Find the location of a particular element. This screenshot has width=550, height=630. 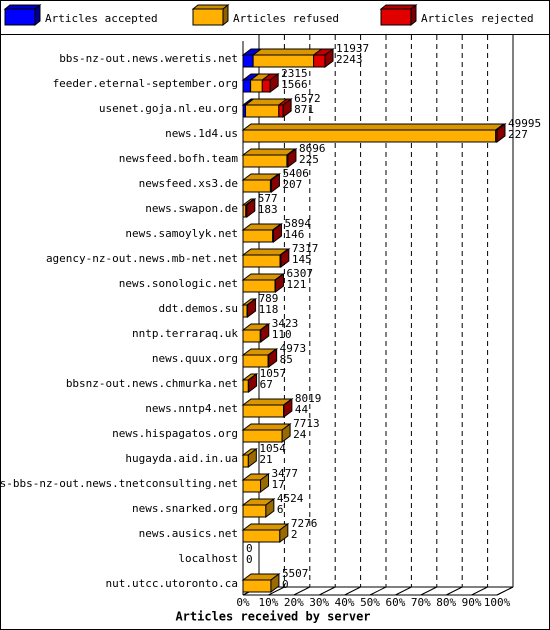

bar-label-top: 3423 is located at coordinates (285, 323).